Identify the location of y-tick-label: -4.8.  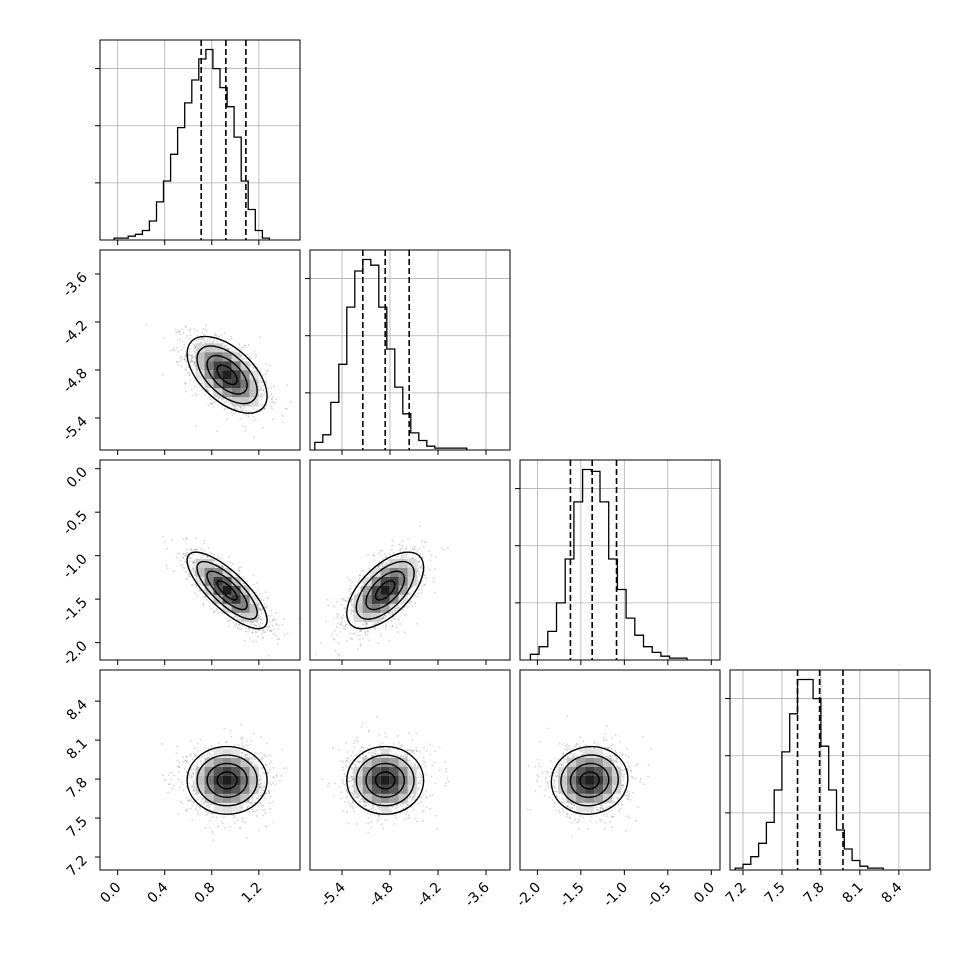
(75, 381).